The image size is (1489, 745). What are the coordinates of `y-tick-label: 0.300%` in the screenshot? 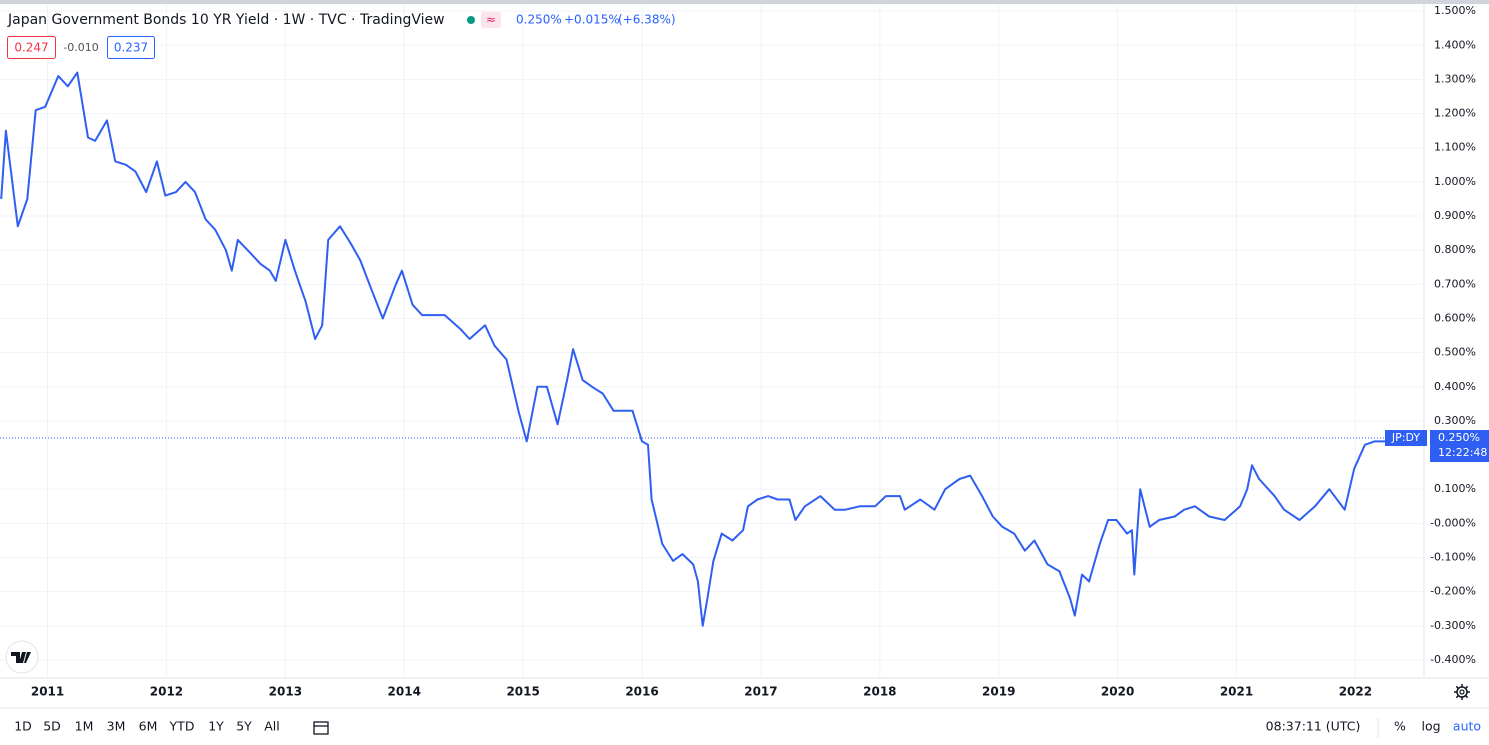 It's located at (1455, 420).